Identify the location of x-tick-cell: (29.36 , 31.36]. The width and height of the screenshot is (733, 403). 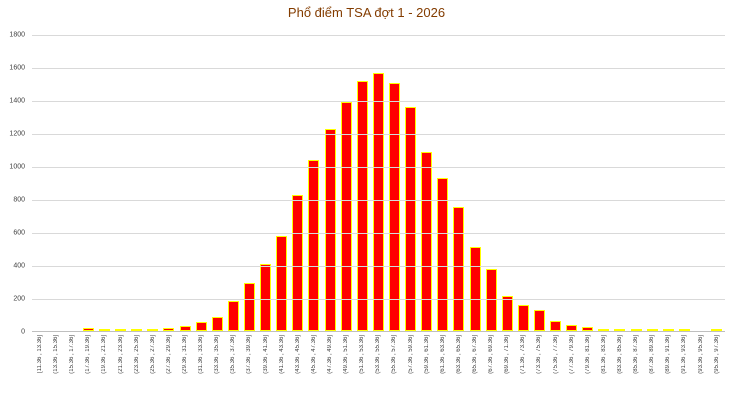
(185, 354).